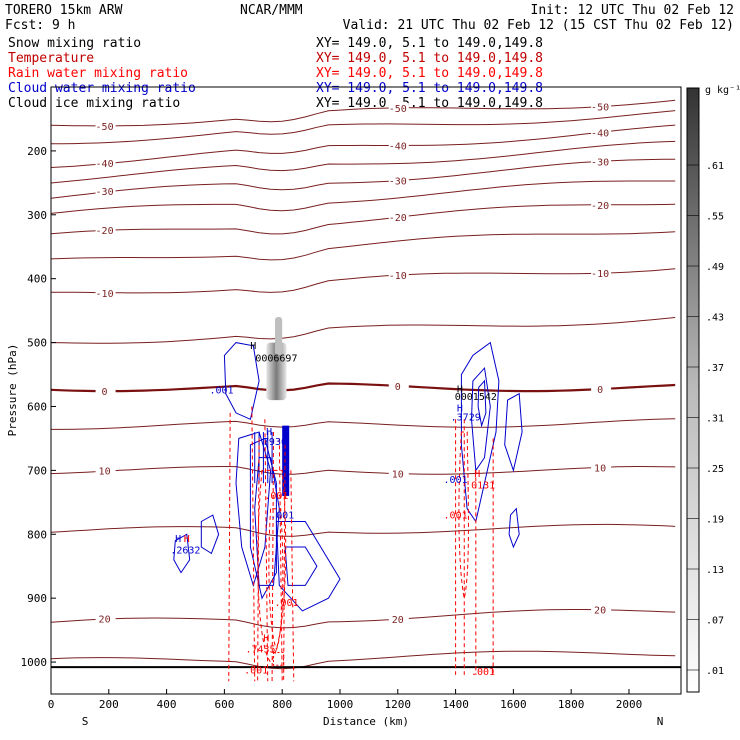 The image size is (740, 740). Describe the element at coordinates (715, 318) in the screenshot. I see `colorbar-level-label: .43` at that location.